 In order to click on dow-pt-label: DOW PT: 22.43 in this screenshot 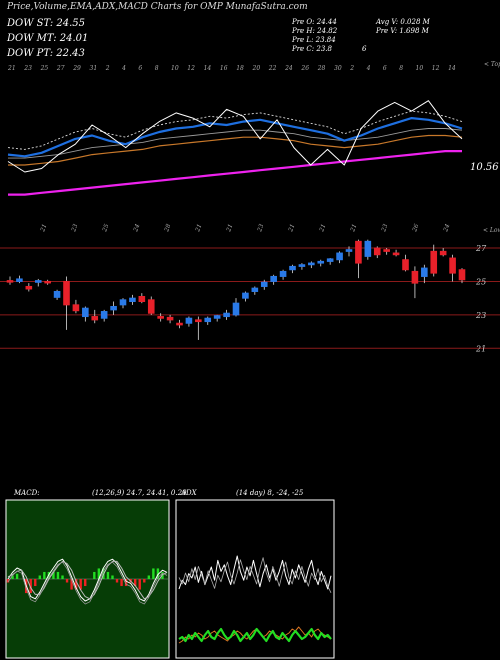, I will do `click(46, 53)`.